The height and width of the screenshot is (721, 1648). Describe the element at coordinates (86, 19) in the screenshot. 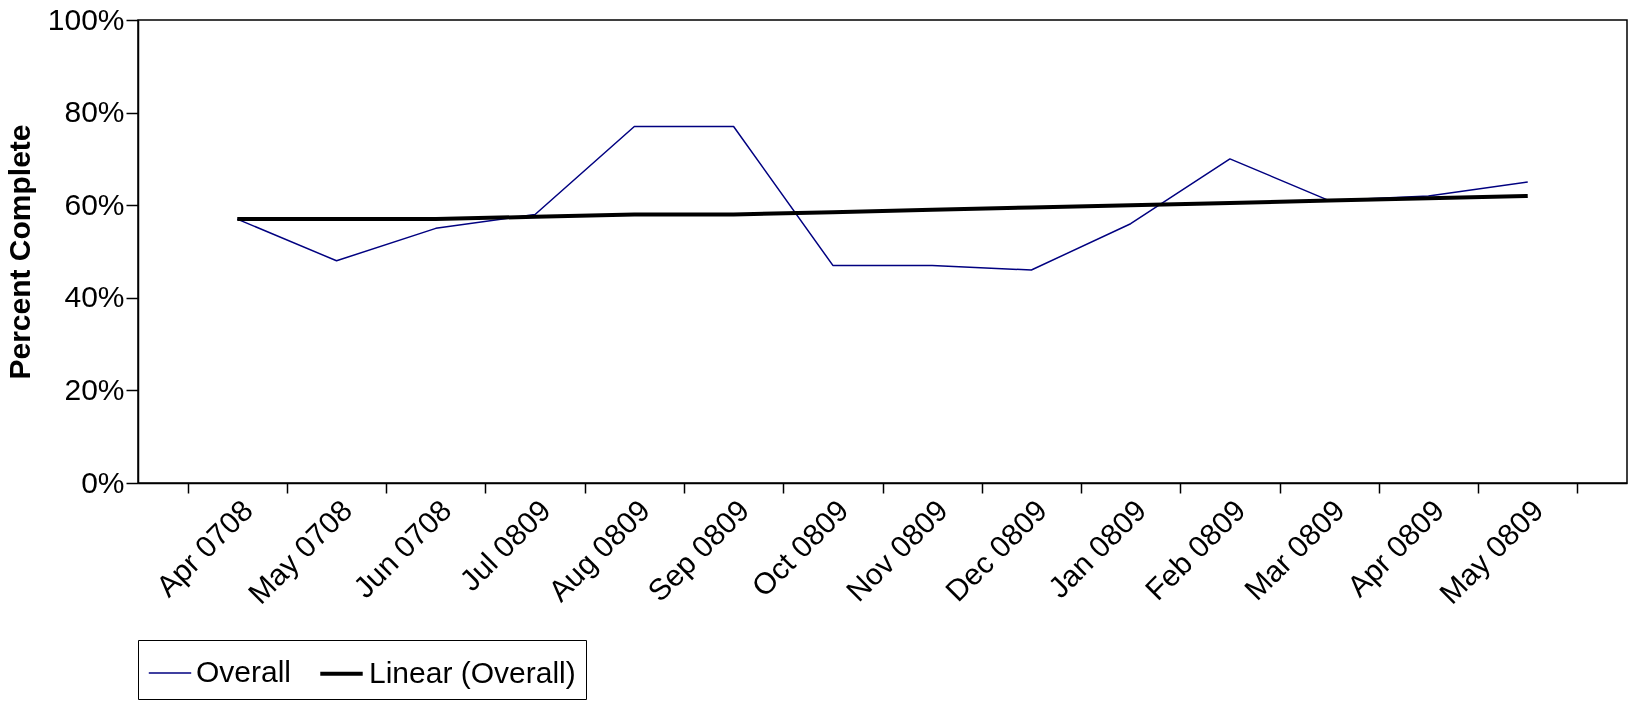

I see `y-tick-label: 100%` at that location.